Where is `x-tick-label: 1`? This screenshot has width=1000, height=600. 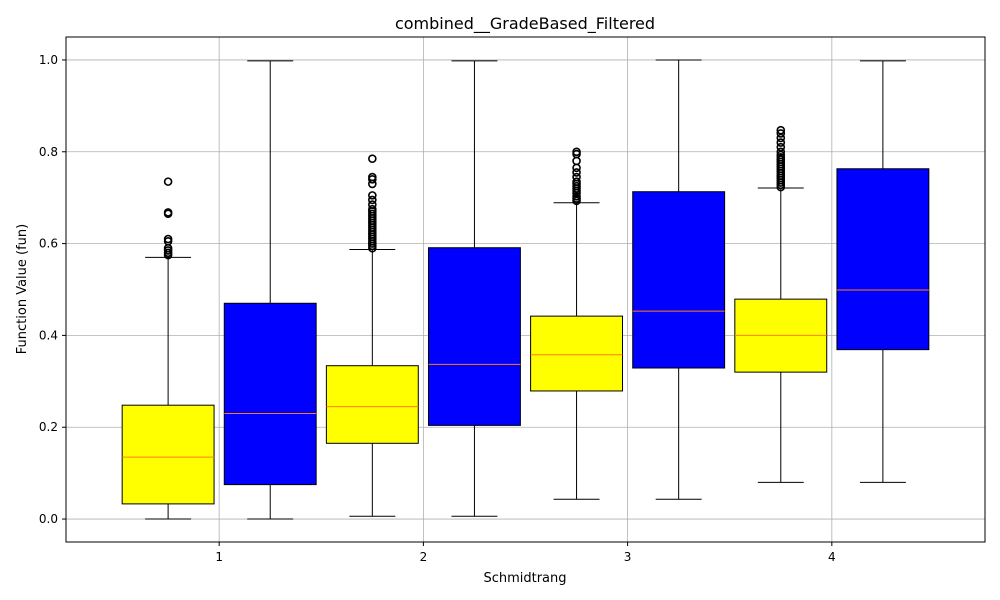 x-tick-label: 1 is located at coordinates (219, 557).